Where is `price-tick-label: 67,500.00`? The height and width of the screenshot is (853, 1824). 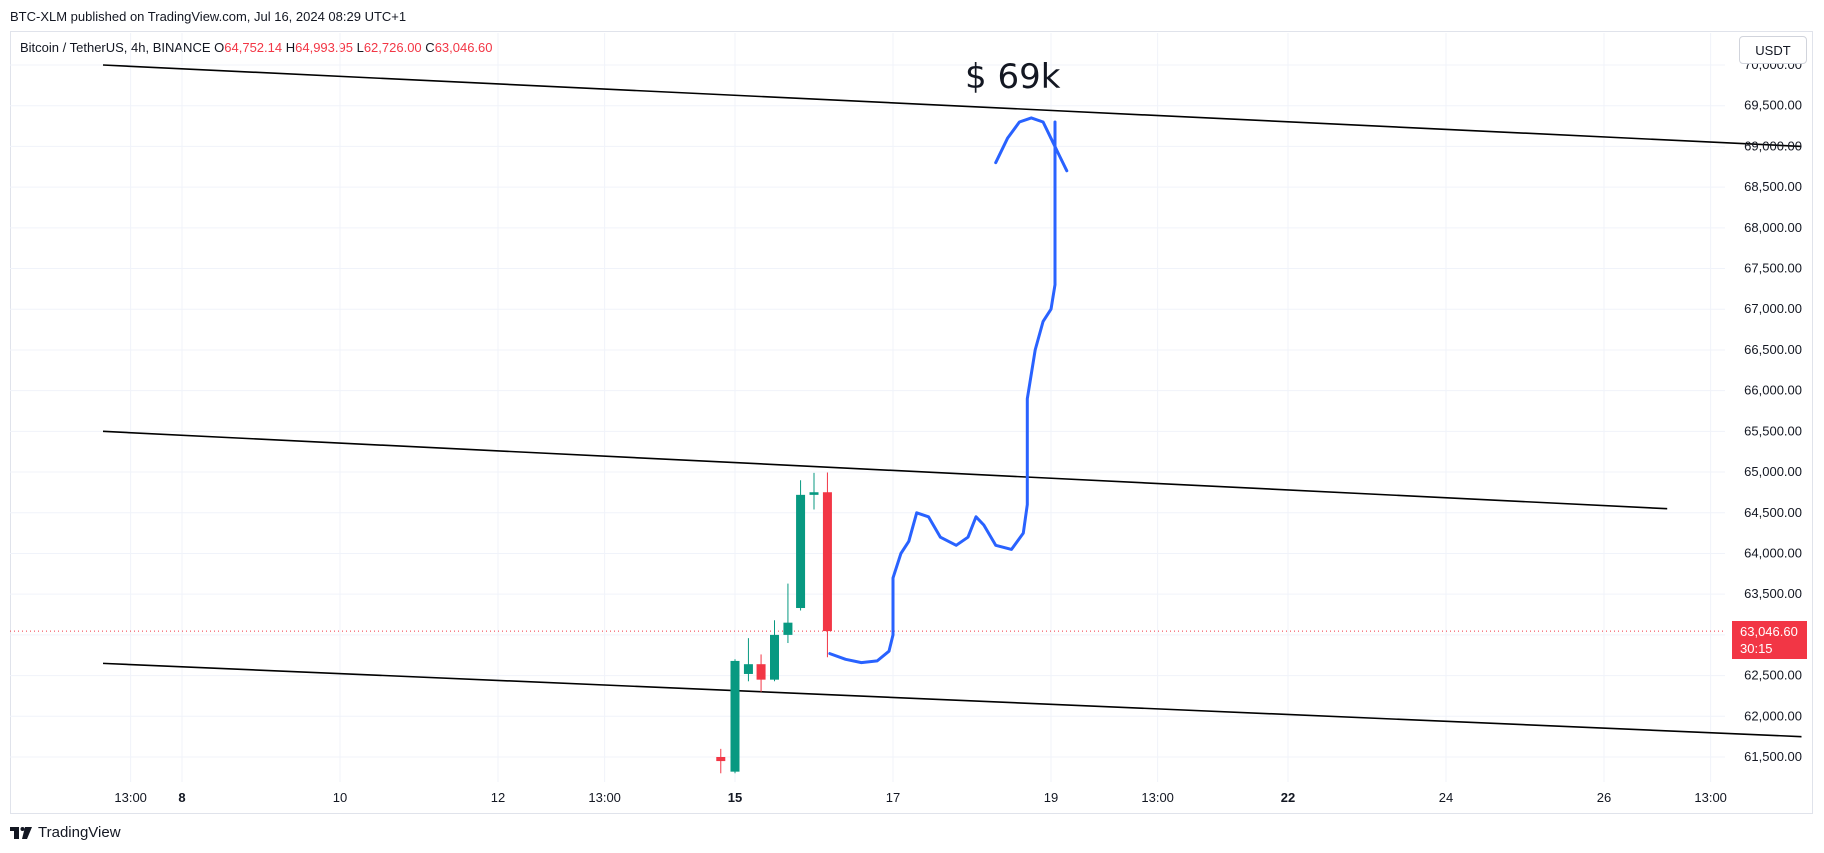 price-tick-label: 67,500.00 is located at coordinates (1773, 268).